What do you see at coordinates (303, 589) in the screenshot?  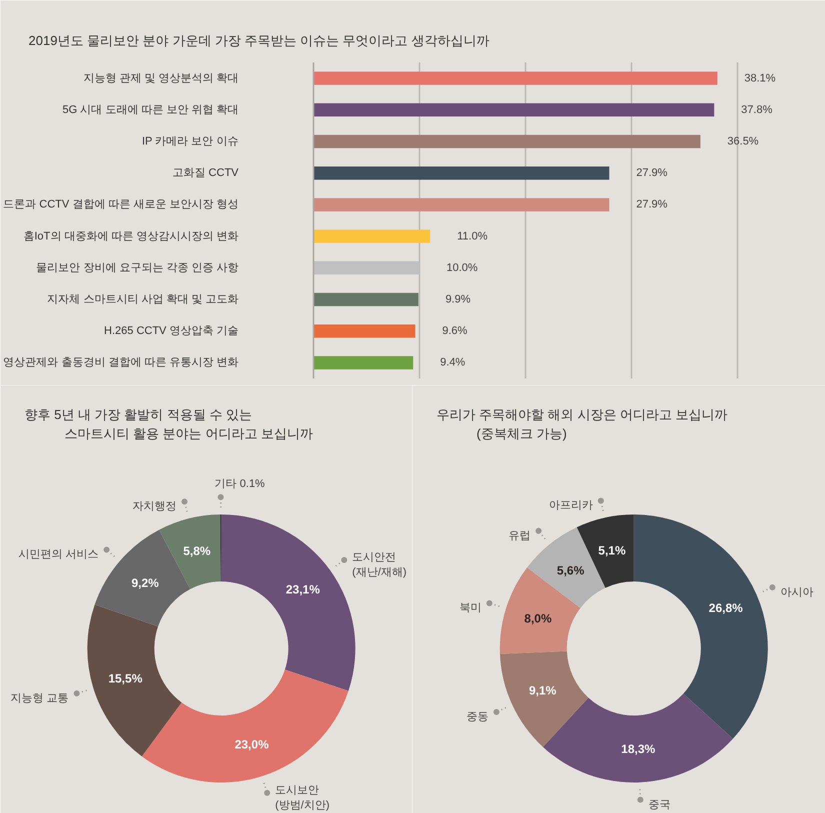 I see `data-label: 23,1%` at bounding box center [303, 589].